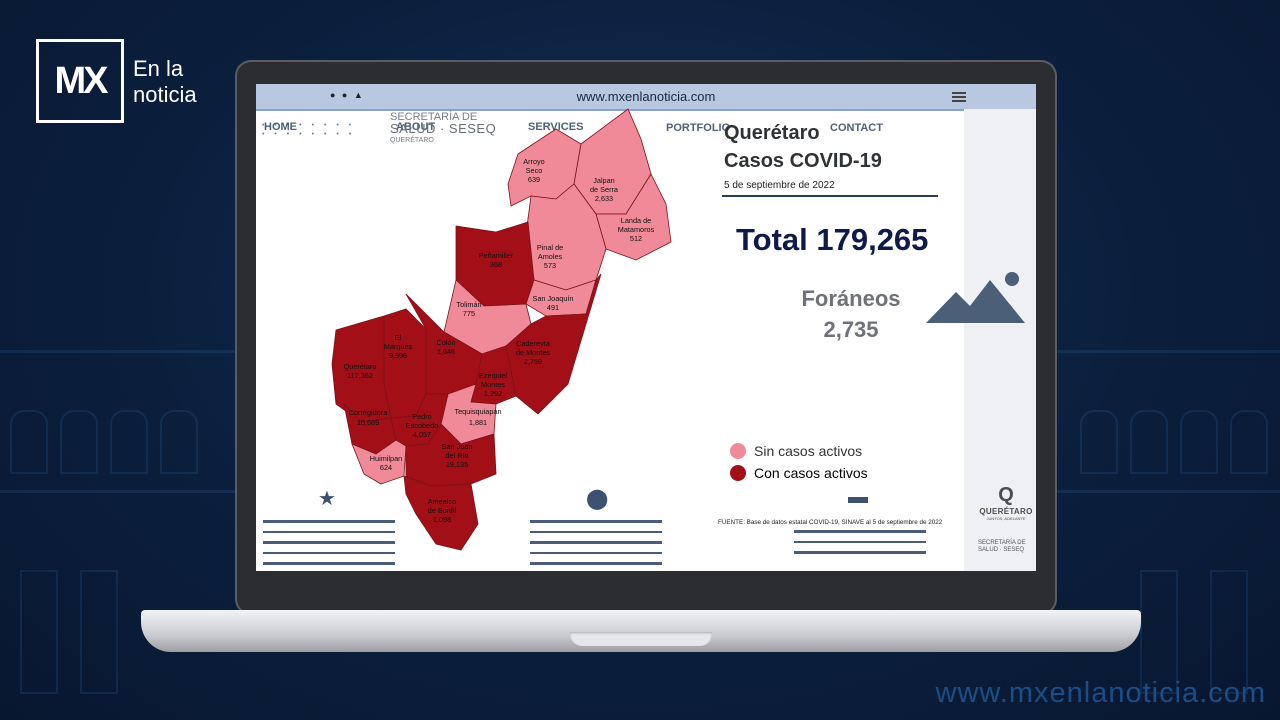 The width and height of the screenshot is (1280, 720). I want to click on label-cadereyta-name-2: de Montes, so click(533, 352).